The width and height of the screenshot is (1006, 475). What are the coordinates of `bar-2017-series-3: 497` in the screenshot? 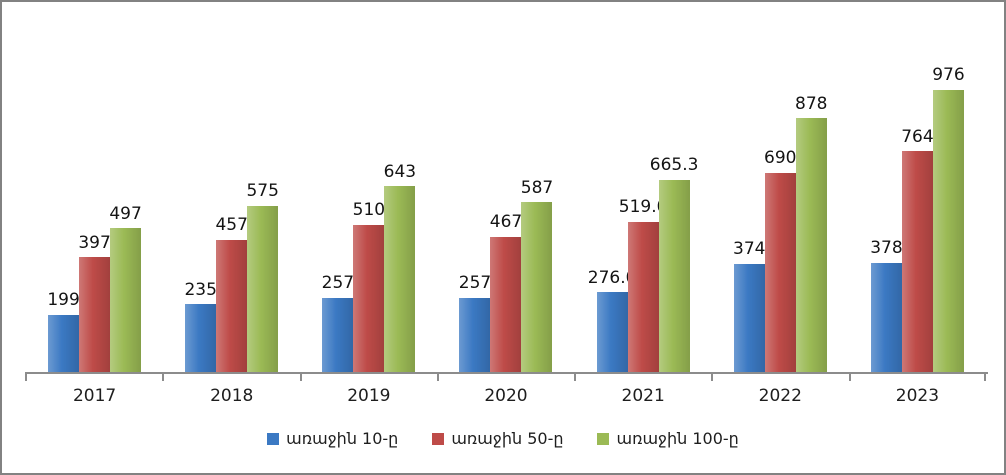 It's located at (125, 287).